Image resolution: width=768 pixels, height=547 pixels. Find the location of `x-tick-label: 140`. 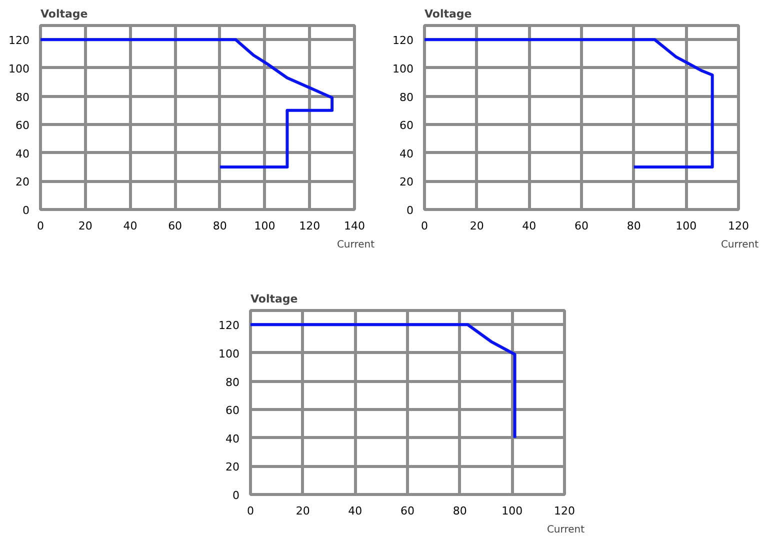

x-tick-label: 140 is located at coordinates (354, 226).